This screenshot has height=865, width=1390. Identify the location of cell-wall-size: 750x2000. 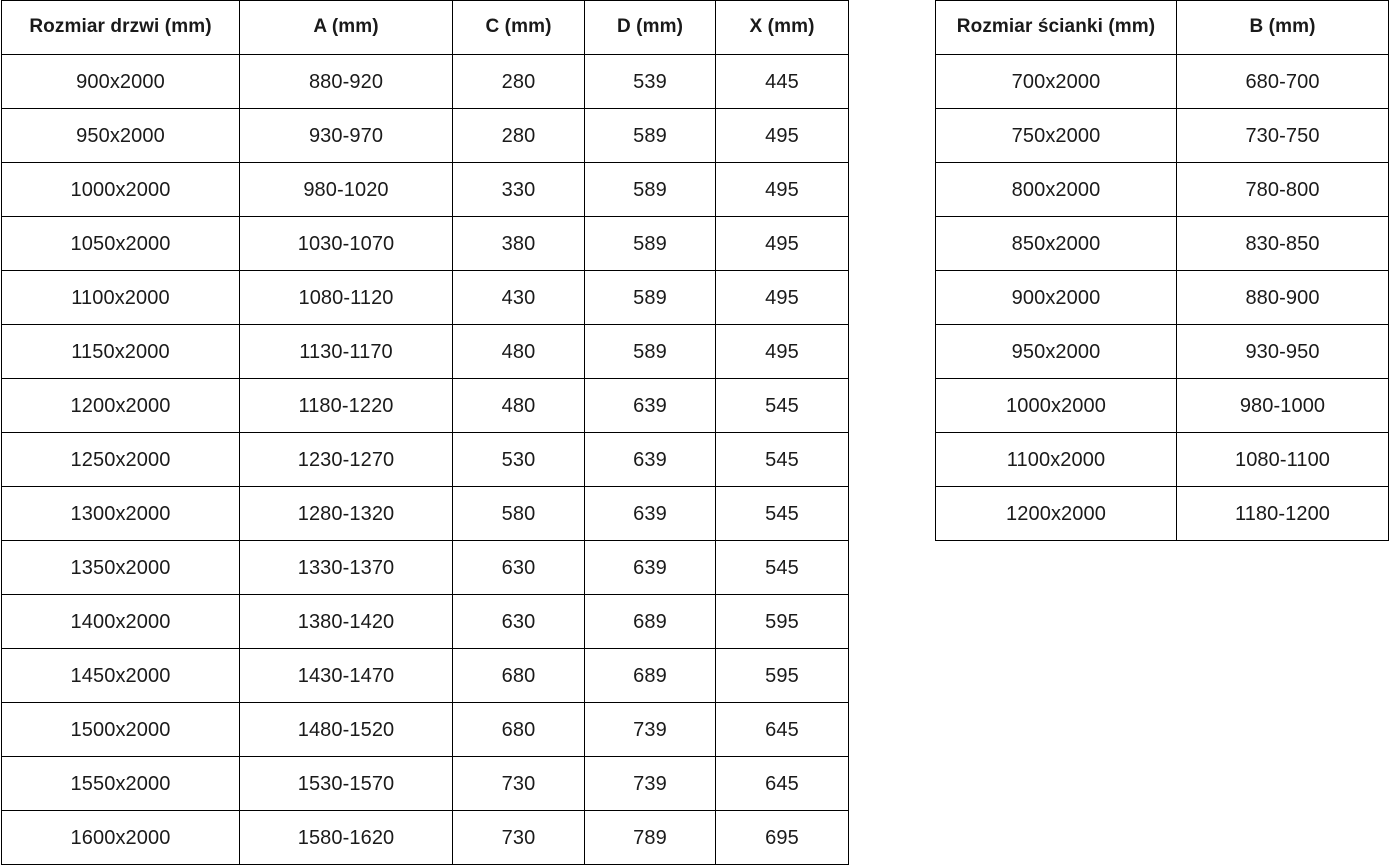
(1056, 135).